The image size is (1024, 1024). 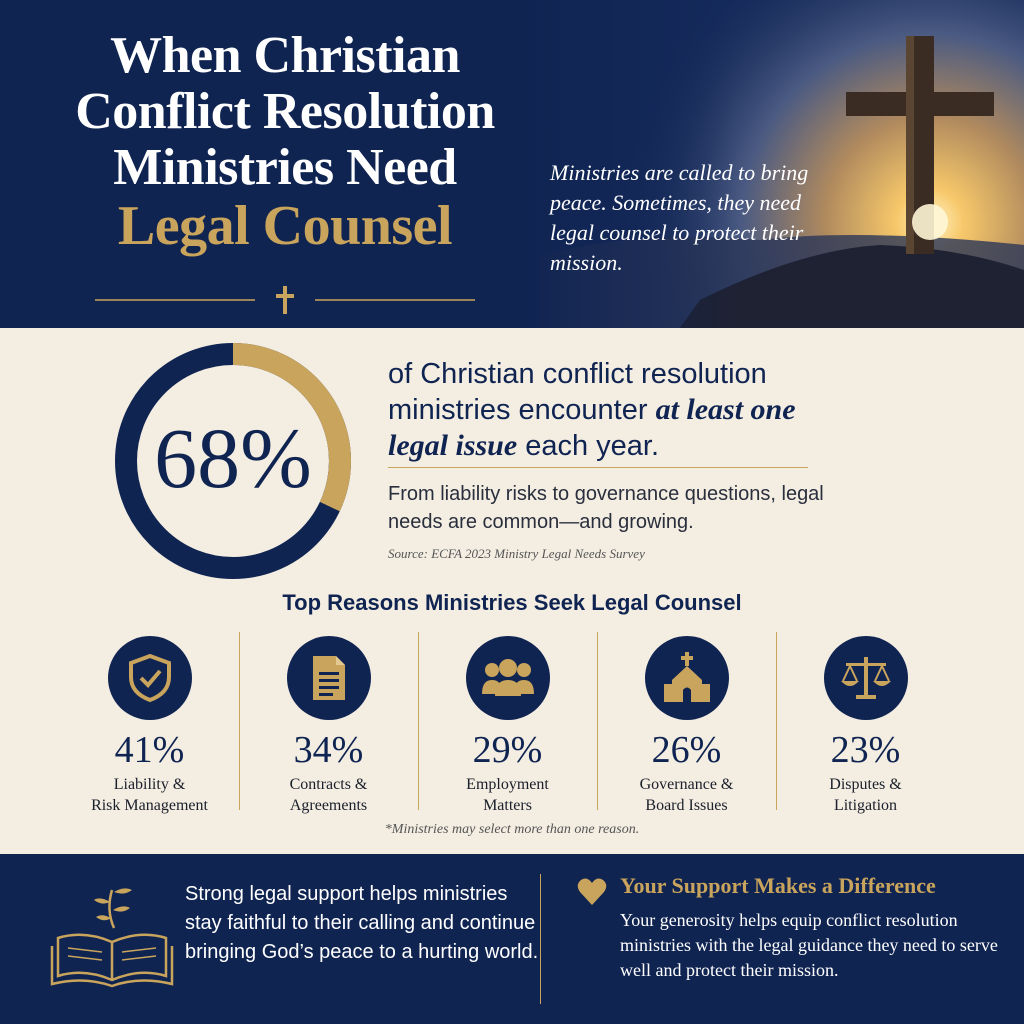 I want to click on reason-item: 41% Liability & Risk Management, so click(x=149, y=723).